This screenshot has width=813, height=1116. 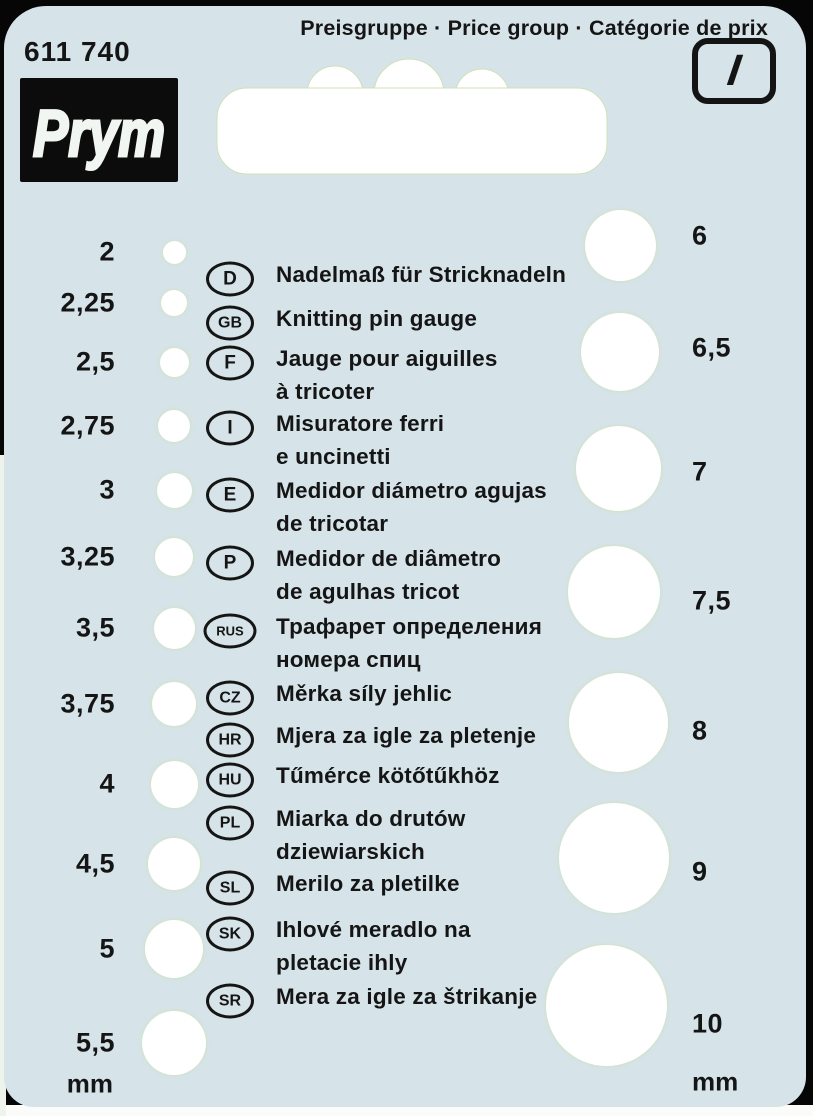 I want to click on language-badge-d: D, so click(x=230, y=279).